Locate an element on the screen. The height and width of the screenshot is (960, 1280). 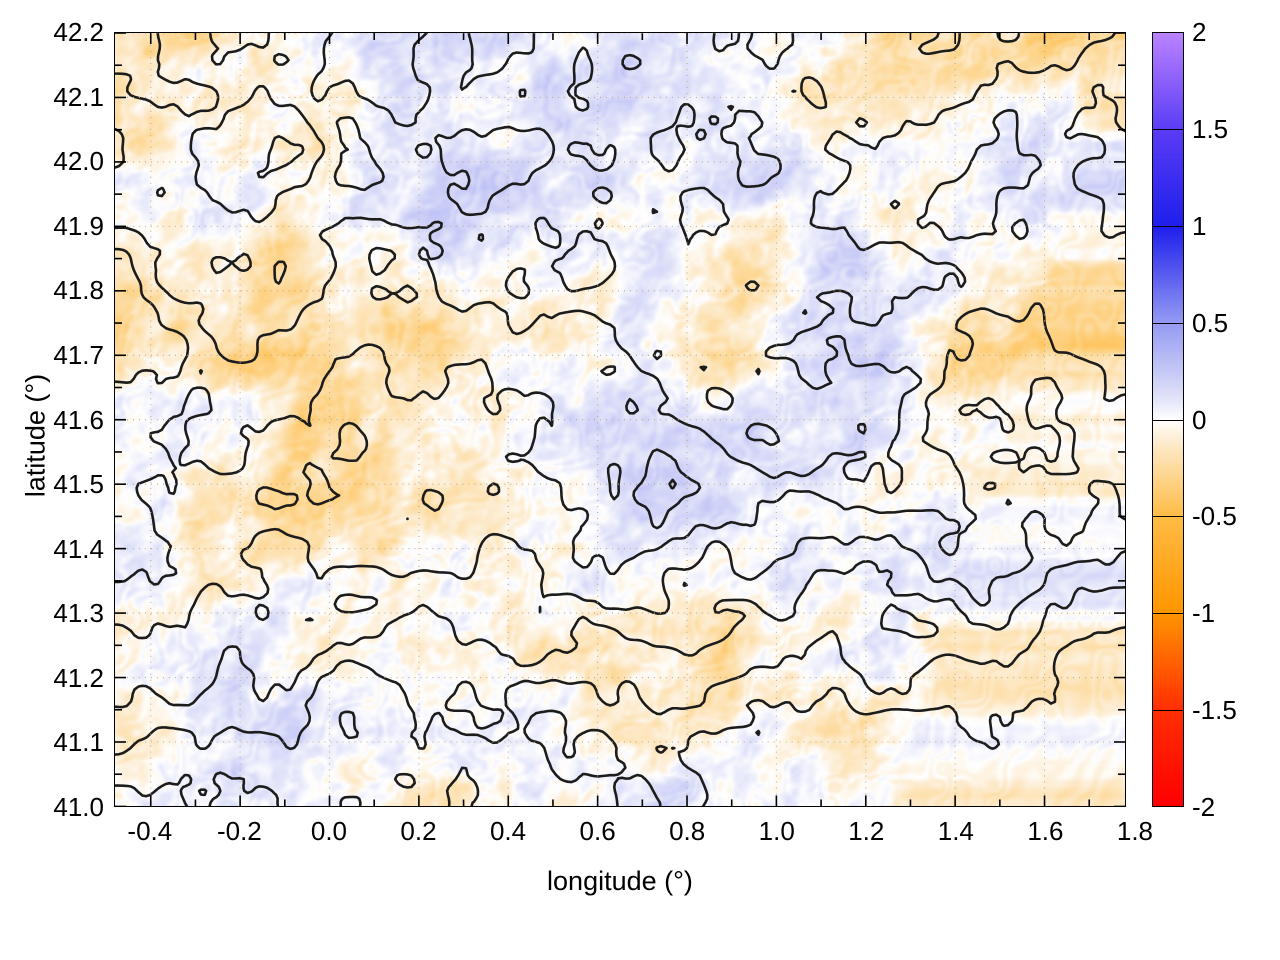
colorbar-gradient is located at coordinates (1168, 419).